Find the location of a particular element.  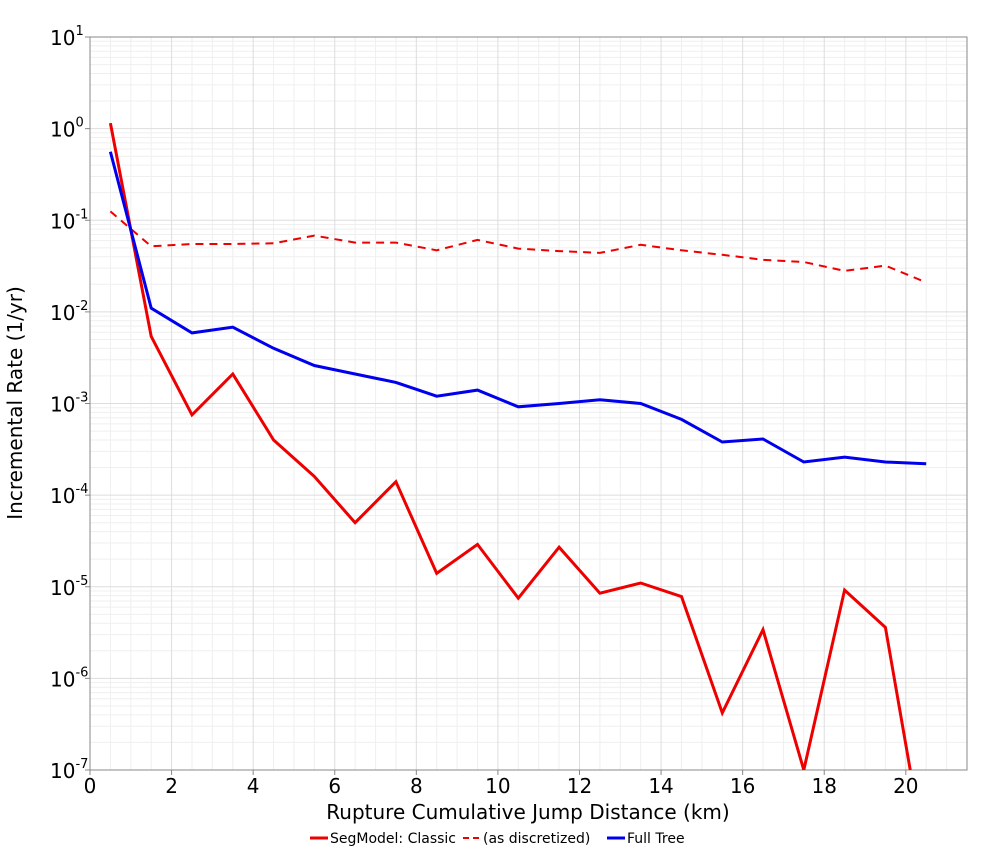

y-axis-ticks: 10¹ 10⁰ 10⁻¹ 10⁻² 10⁻³ 10⁻⁴ 10⁻⁵ 10⁻⁶ 10⁻⁷ is located at coordinates (70, 403).